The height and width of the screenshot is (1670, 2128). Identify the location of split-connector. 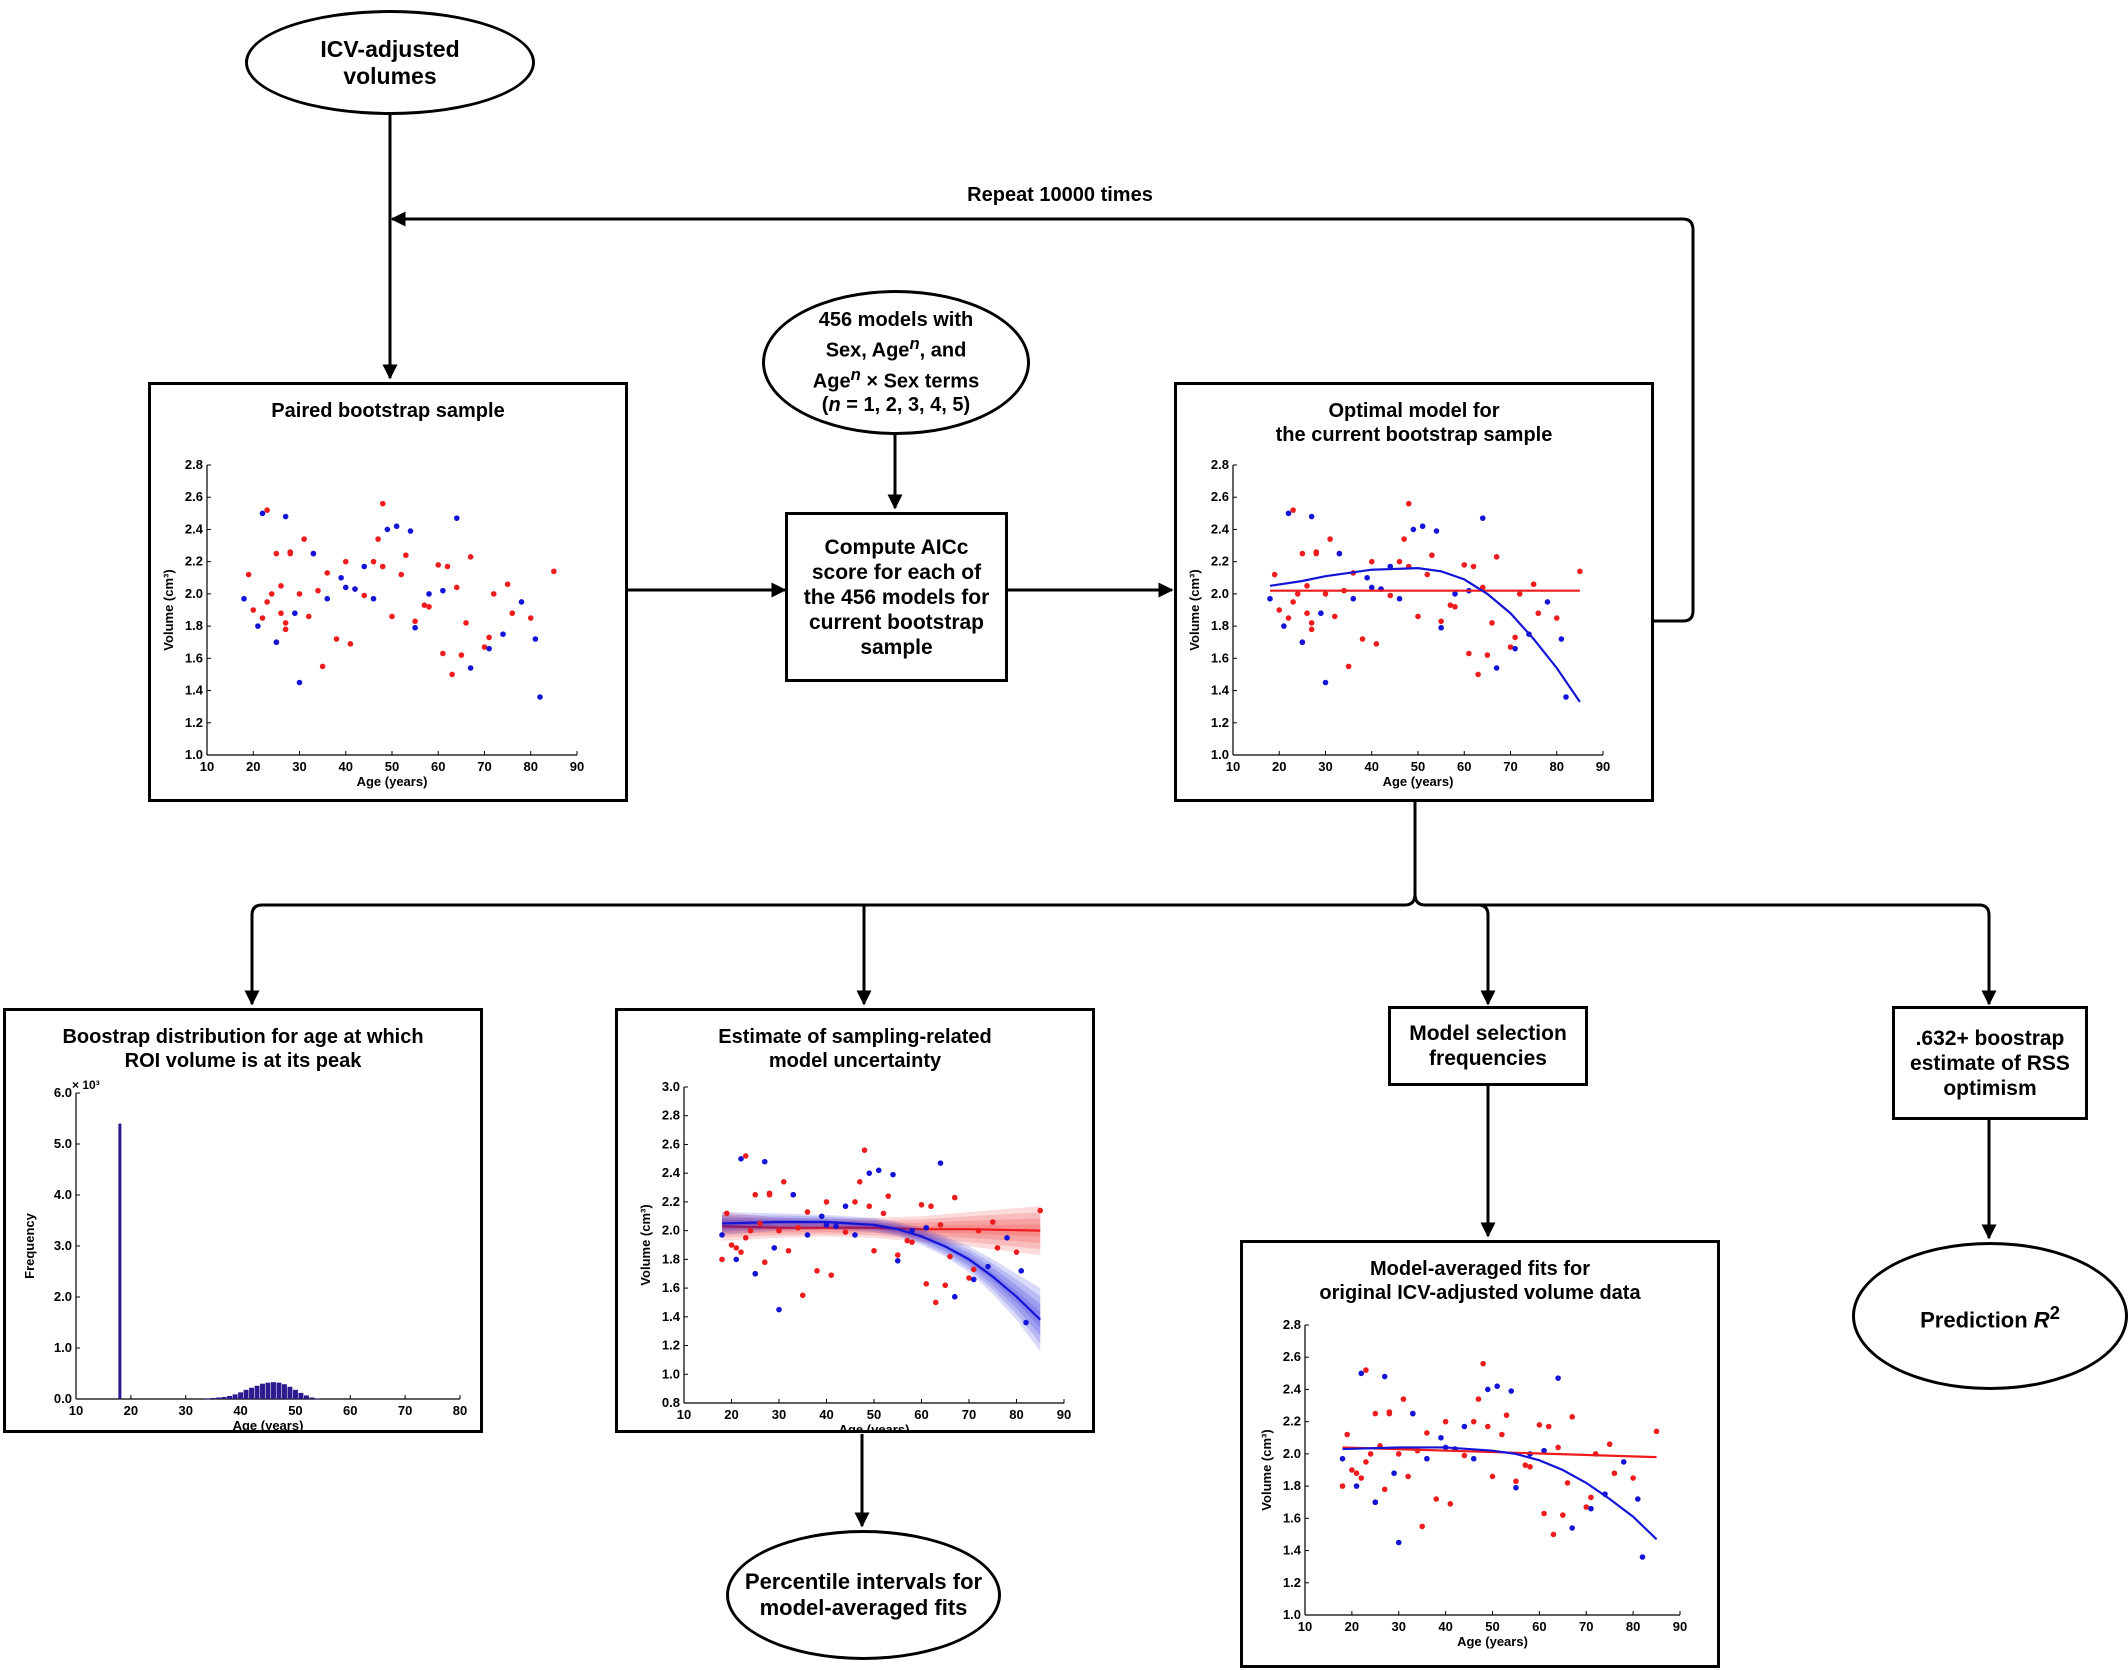
(830, 904).